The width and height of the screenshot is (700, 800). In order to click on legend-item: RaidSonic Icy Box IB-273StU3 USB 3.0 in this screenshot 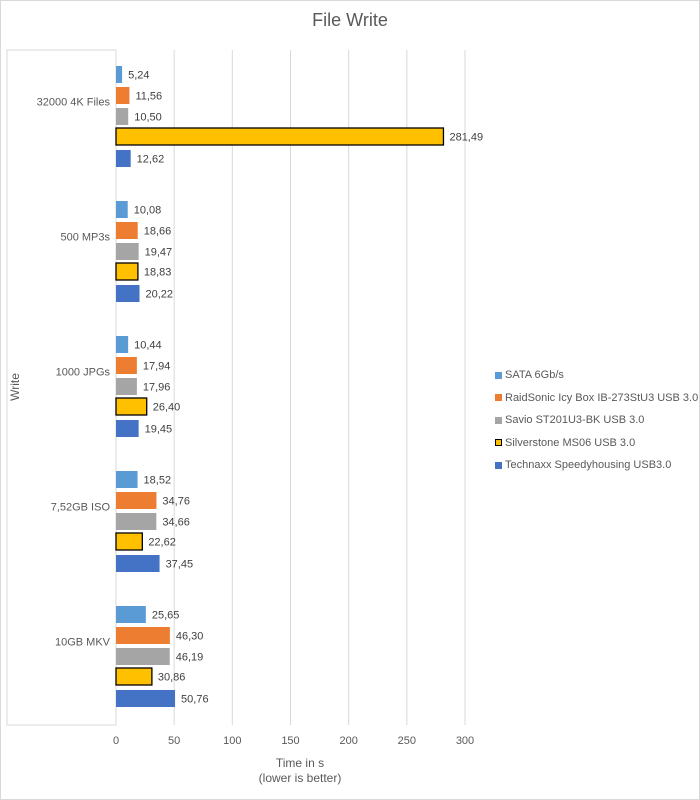, I will do `click(596, 398)`.